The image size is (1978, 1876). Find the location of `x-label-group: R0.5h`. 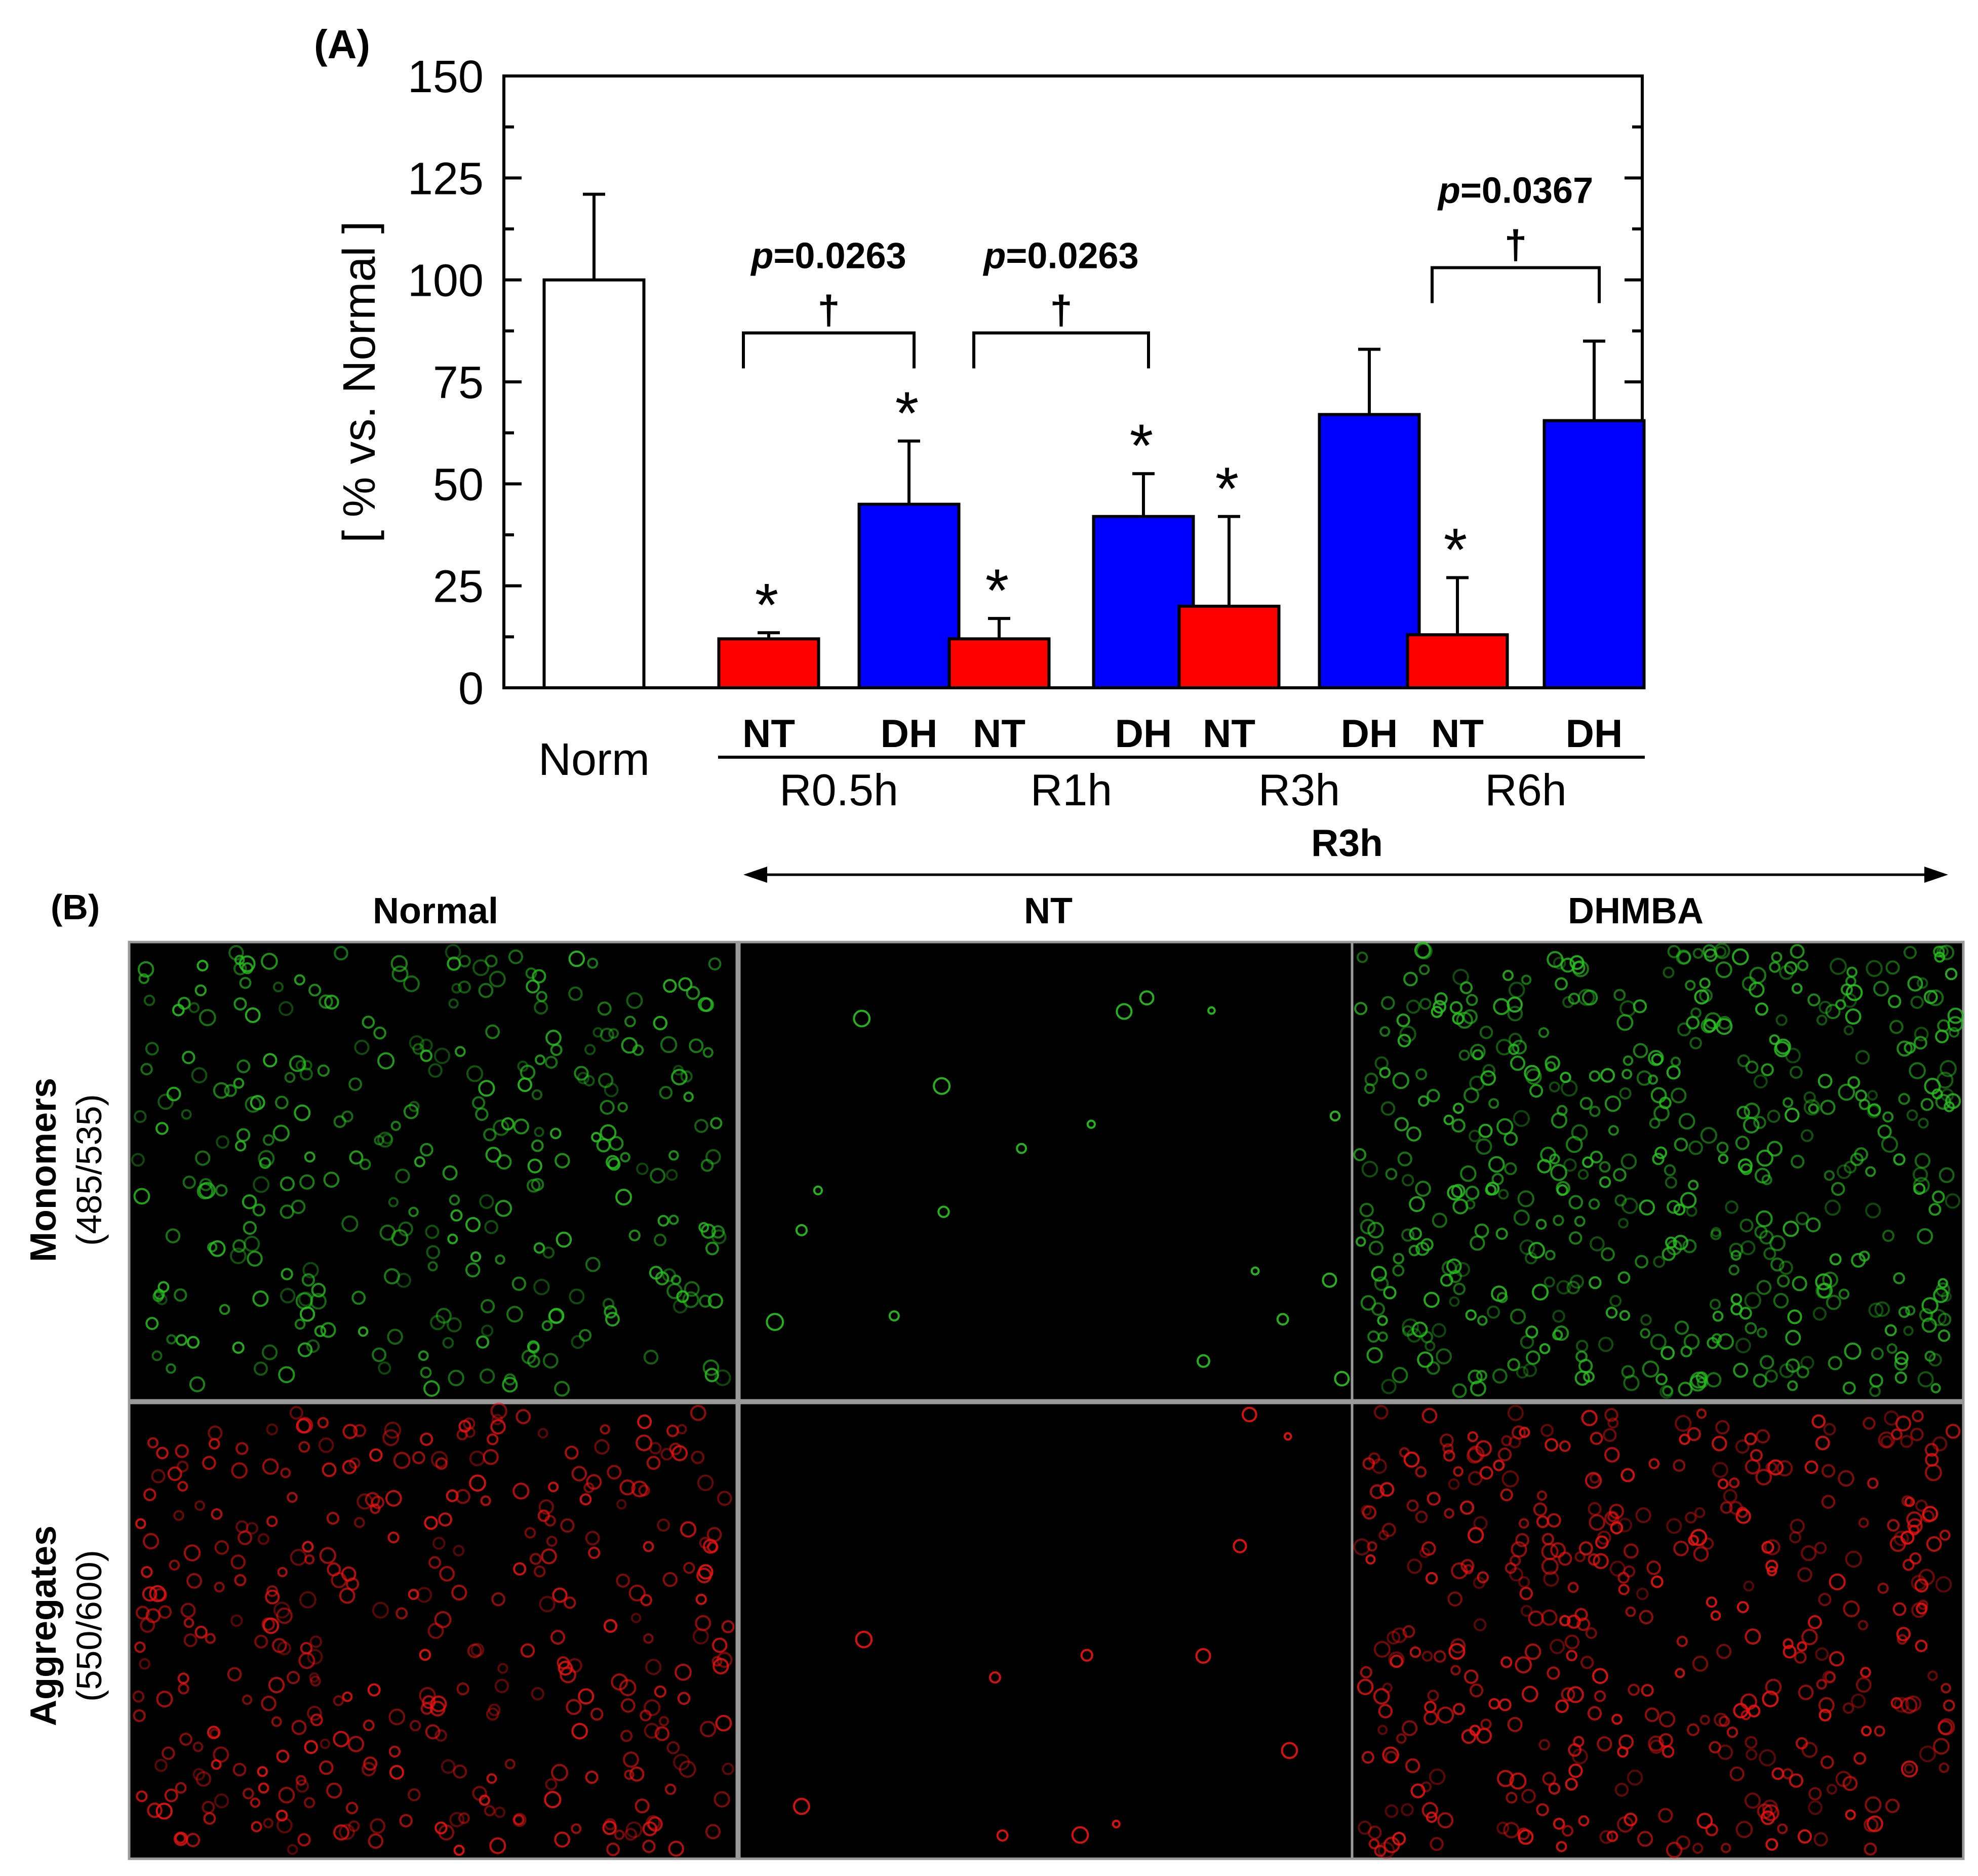

x-label-group: R0.5h is located at coordinates (839, 790).